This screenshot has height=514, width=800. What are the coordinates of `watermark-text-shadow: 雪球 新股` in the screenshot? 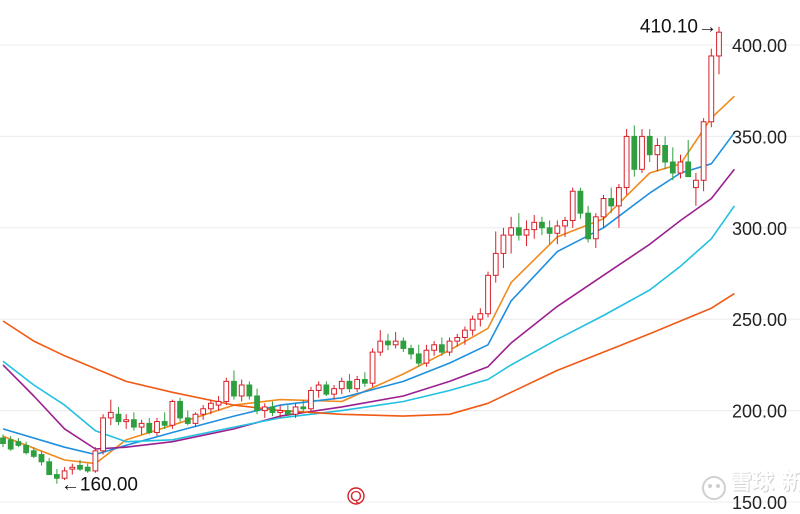 It's located at (765, 483).